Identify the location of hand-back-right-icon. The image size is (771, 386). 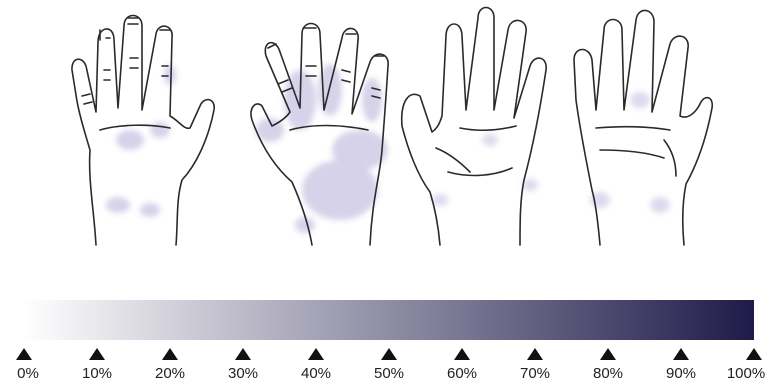
(319, 134).